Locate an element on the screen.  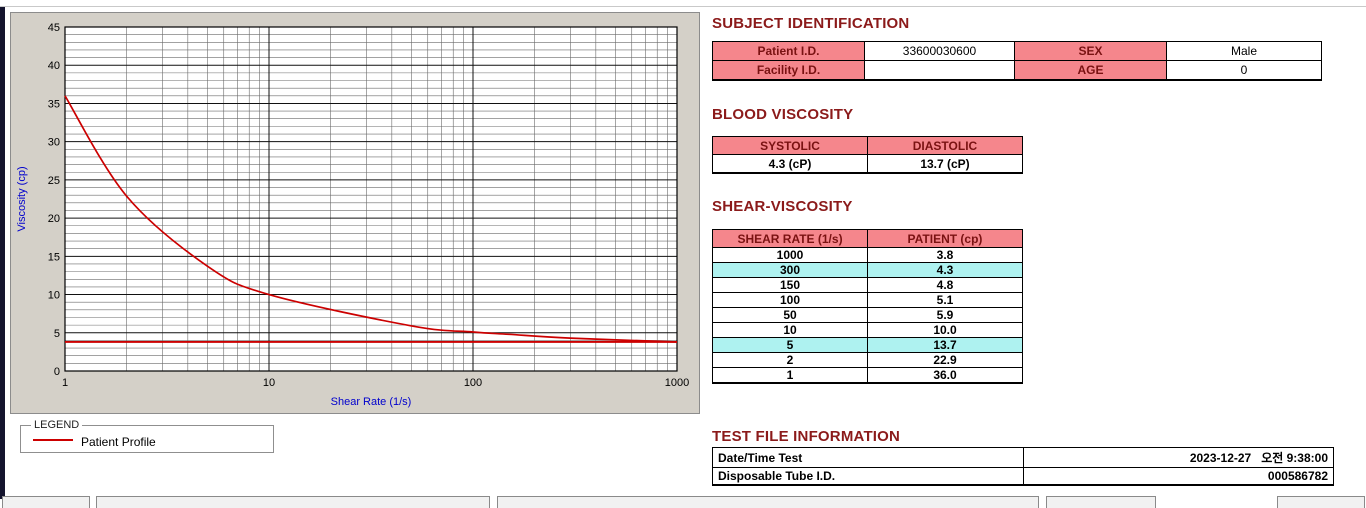
table-row: Date/Time Test 2023-12-27 오전 9:38:00 is located at coordinates (1023, 457).